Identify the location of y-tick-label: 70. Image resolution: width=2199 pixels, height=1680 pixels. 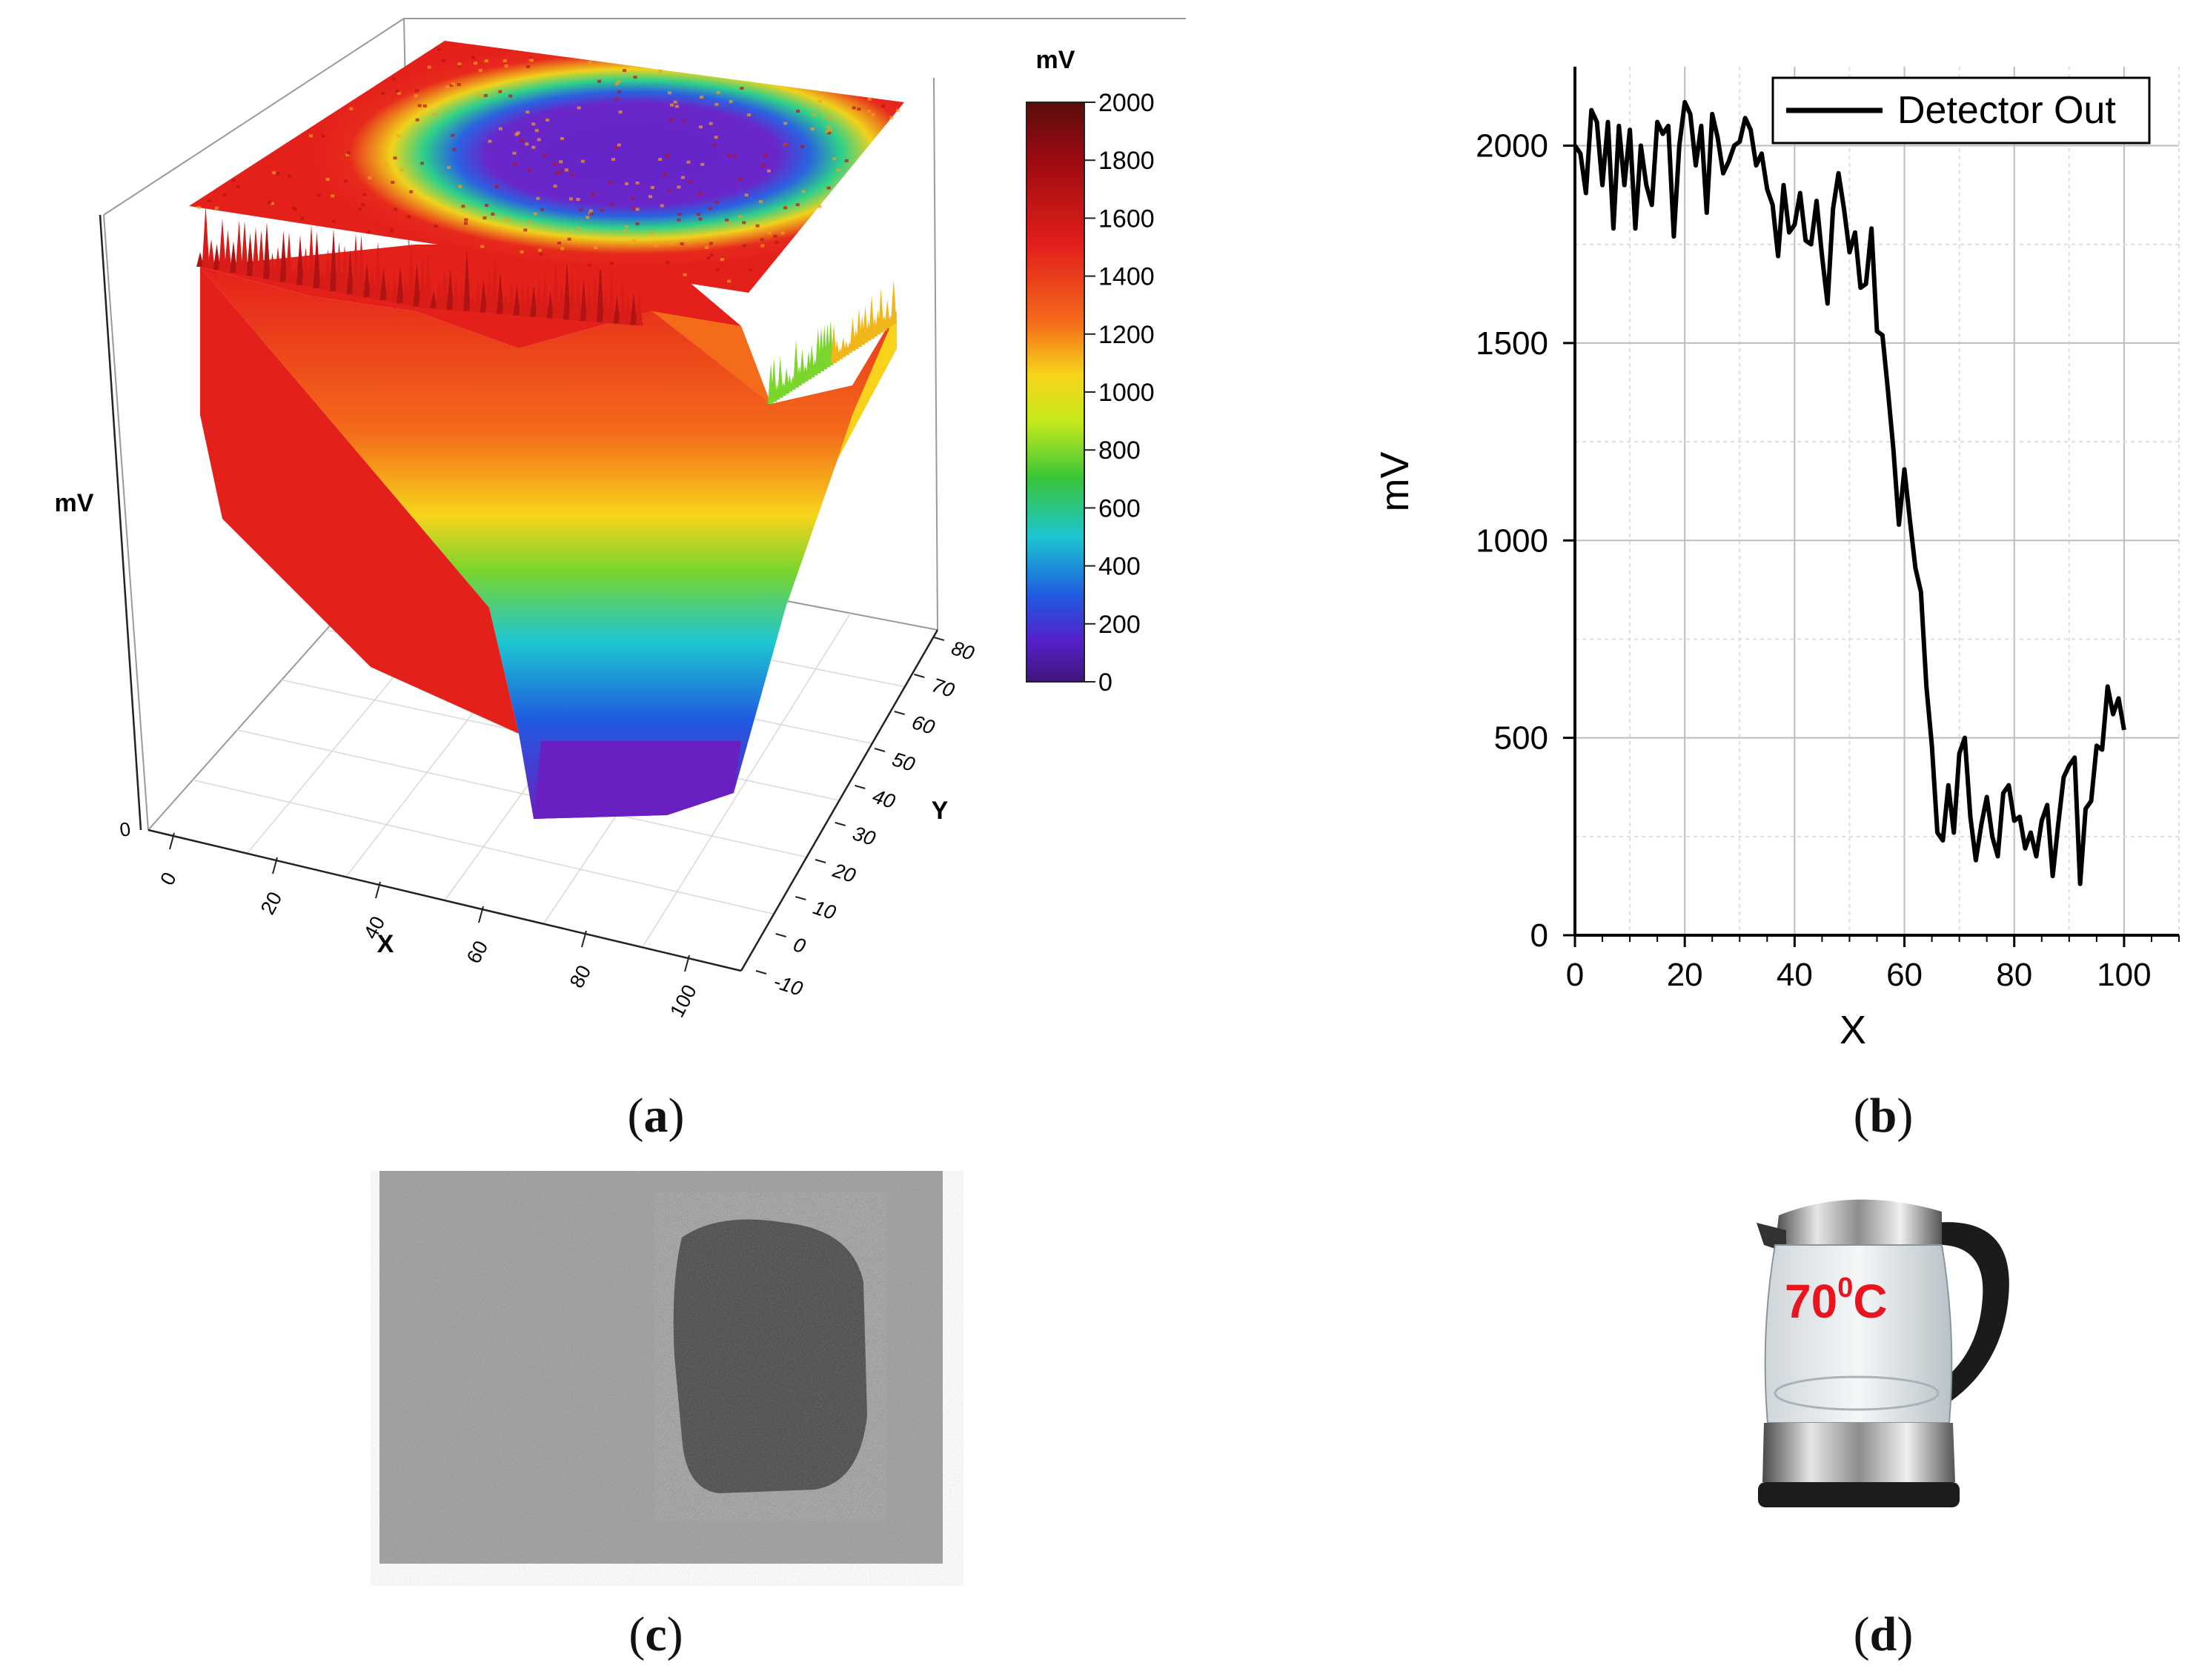
(943, 688).